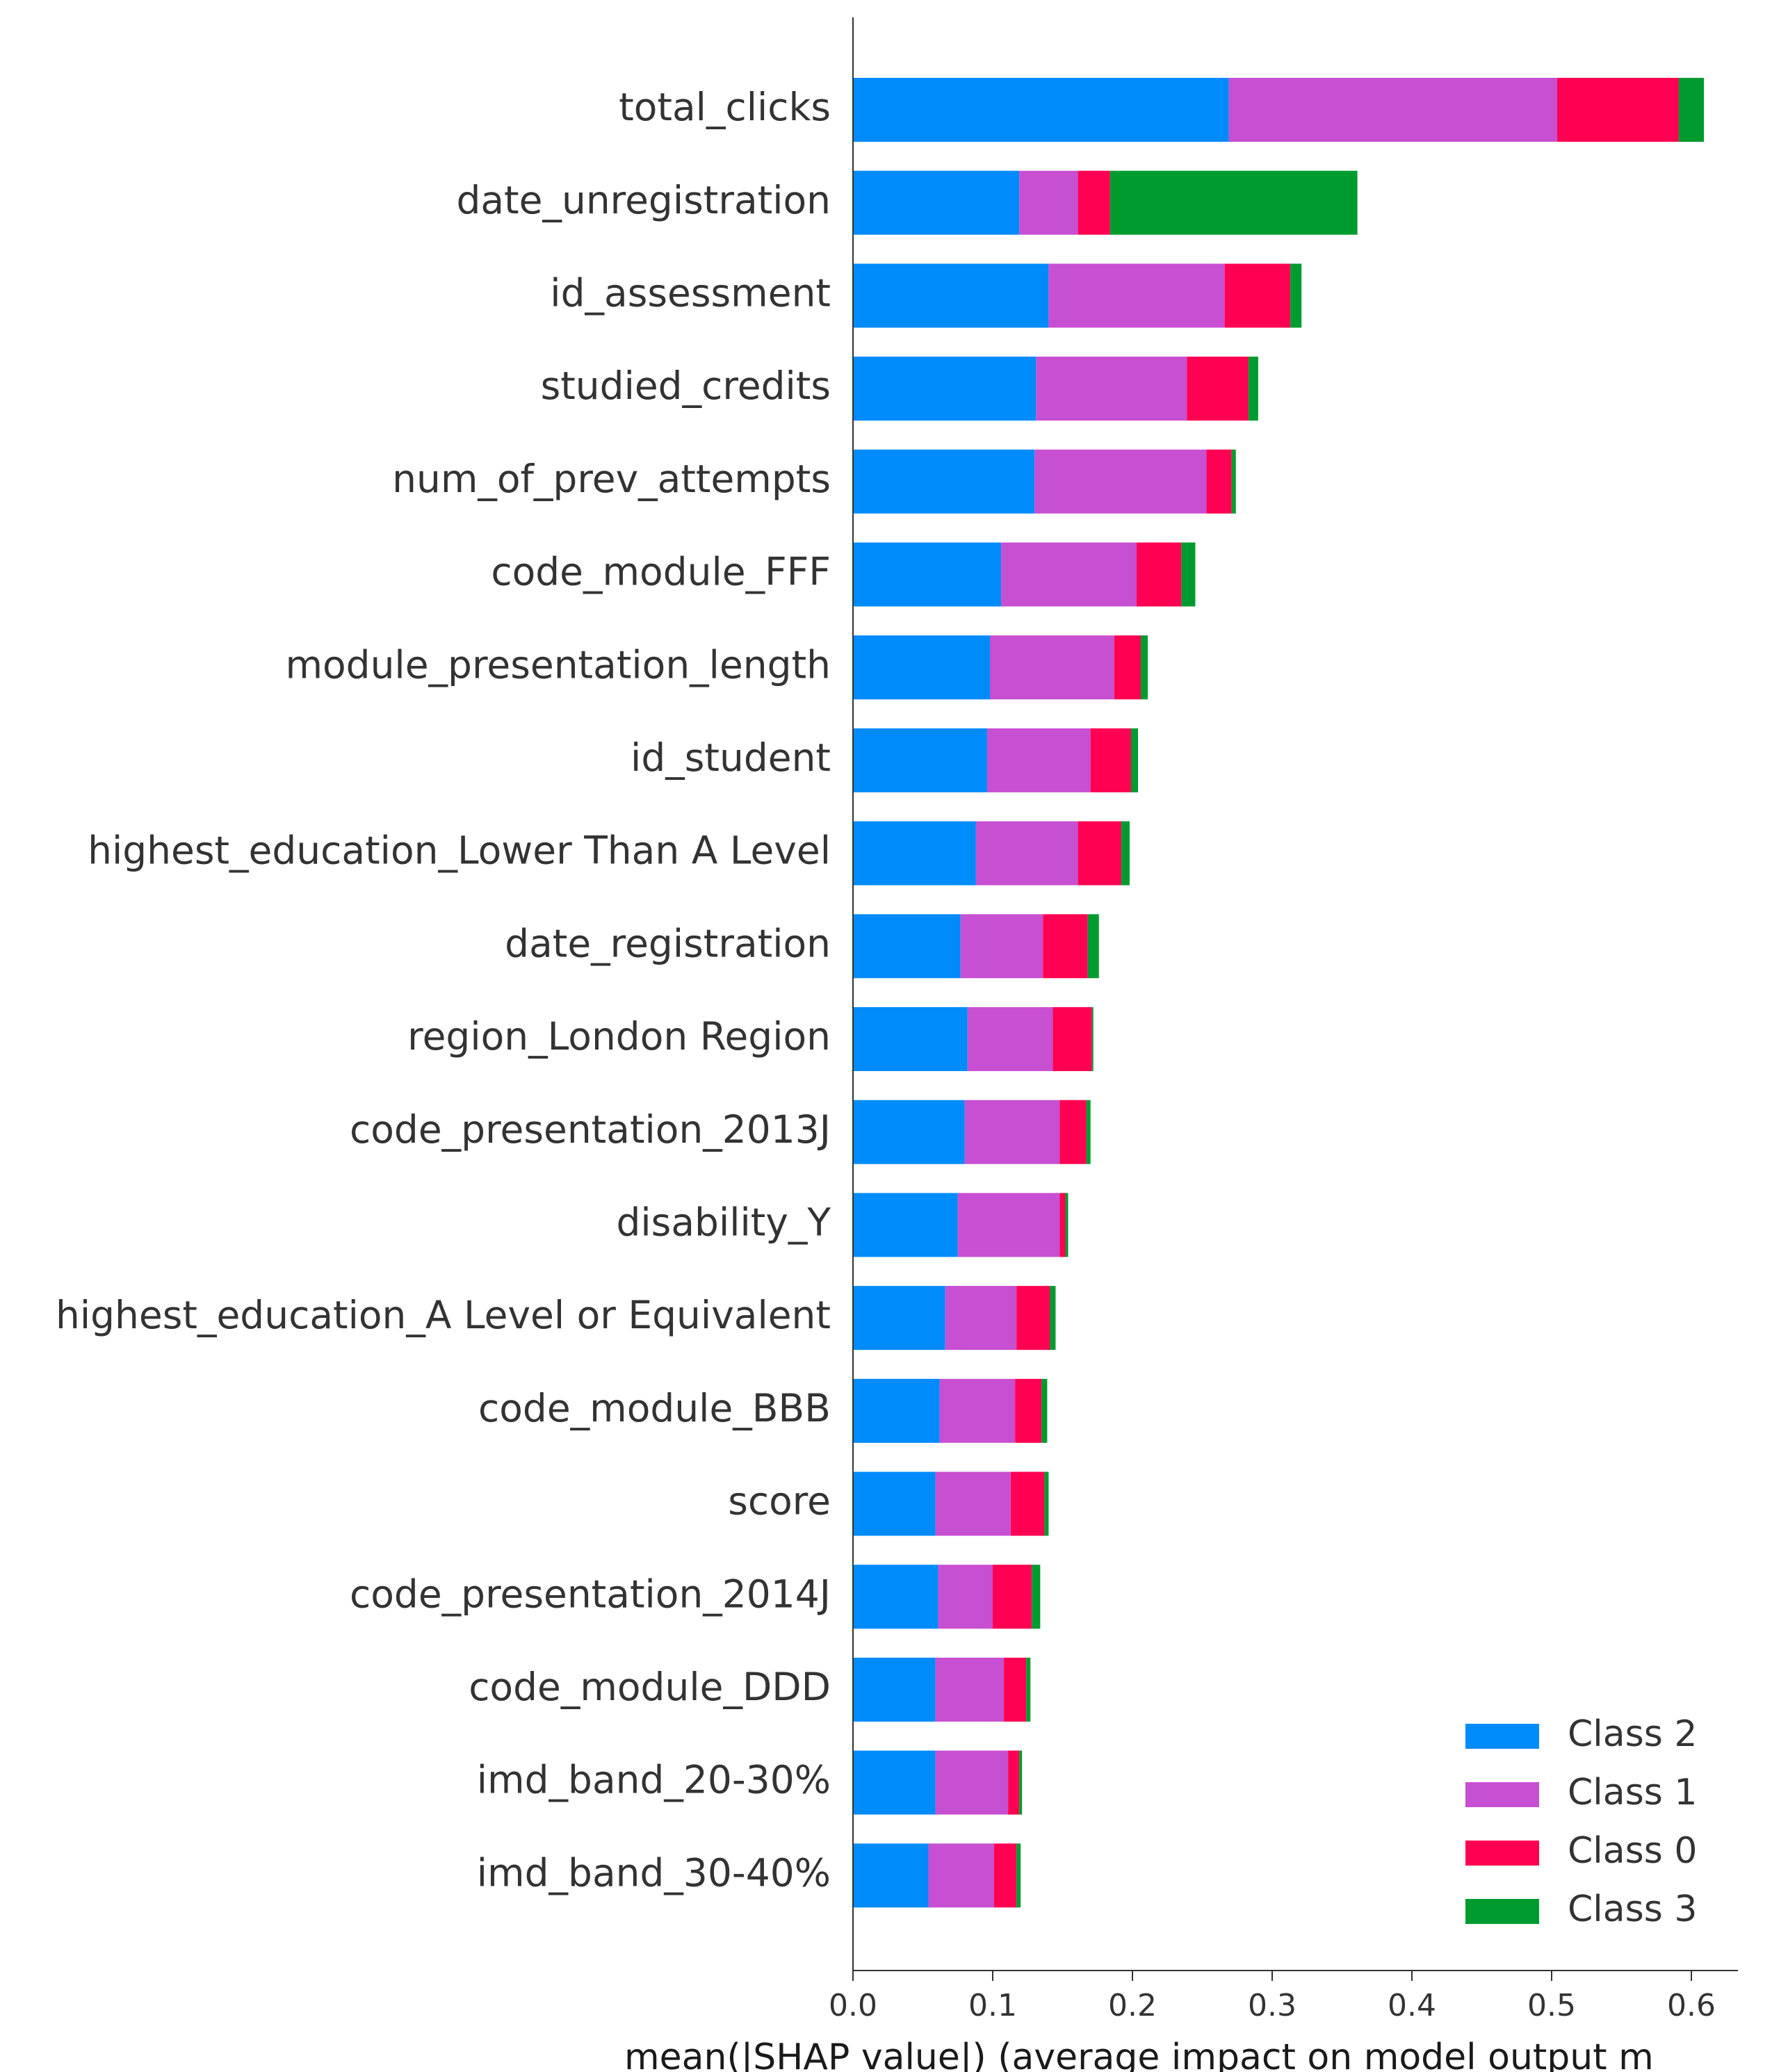 The width and height of the screenshot is (1772, 2072). What do you see at coordinates (1551, 2005) in the screenshot?
I see `x-tick-label: 0.5` at bounding box center [1551, 2005].